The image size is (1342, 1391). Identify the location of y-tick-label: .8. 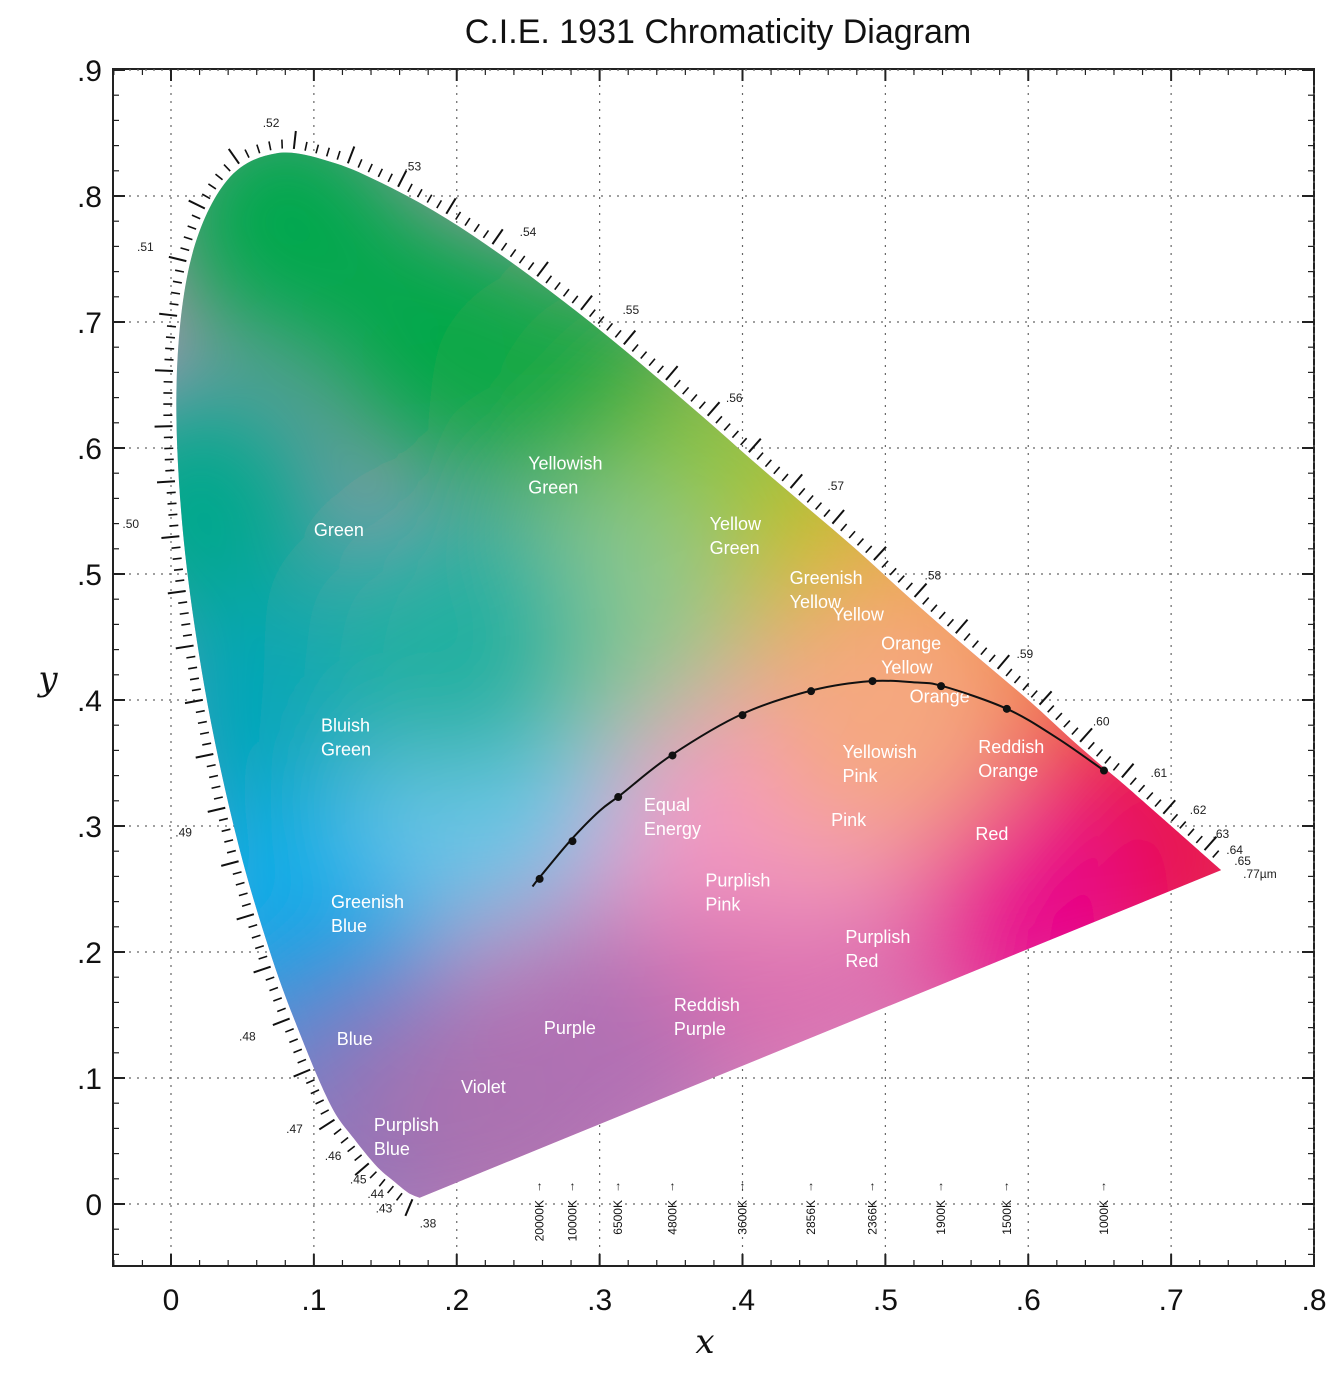
(89, 197).